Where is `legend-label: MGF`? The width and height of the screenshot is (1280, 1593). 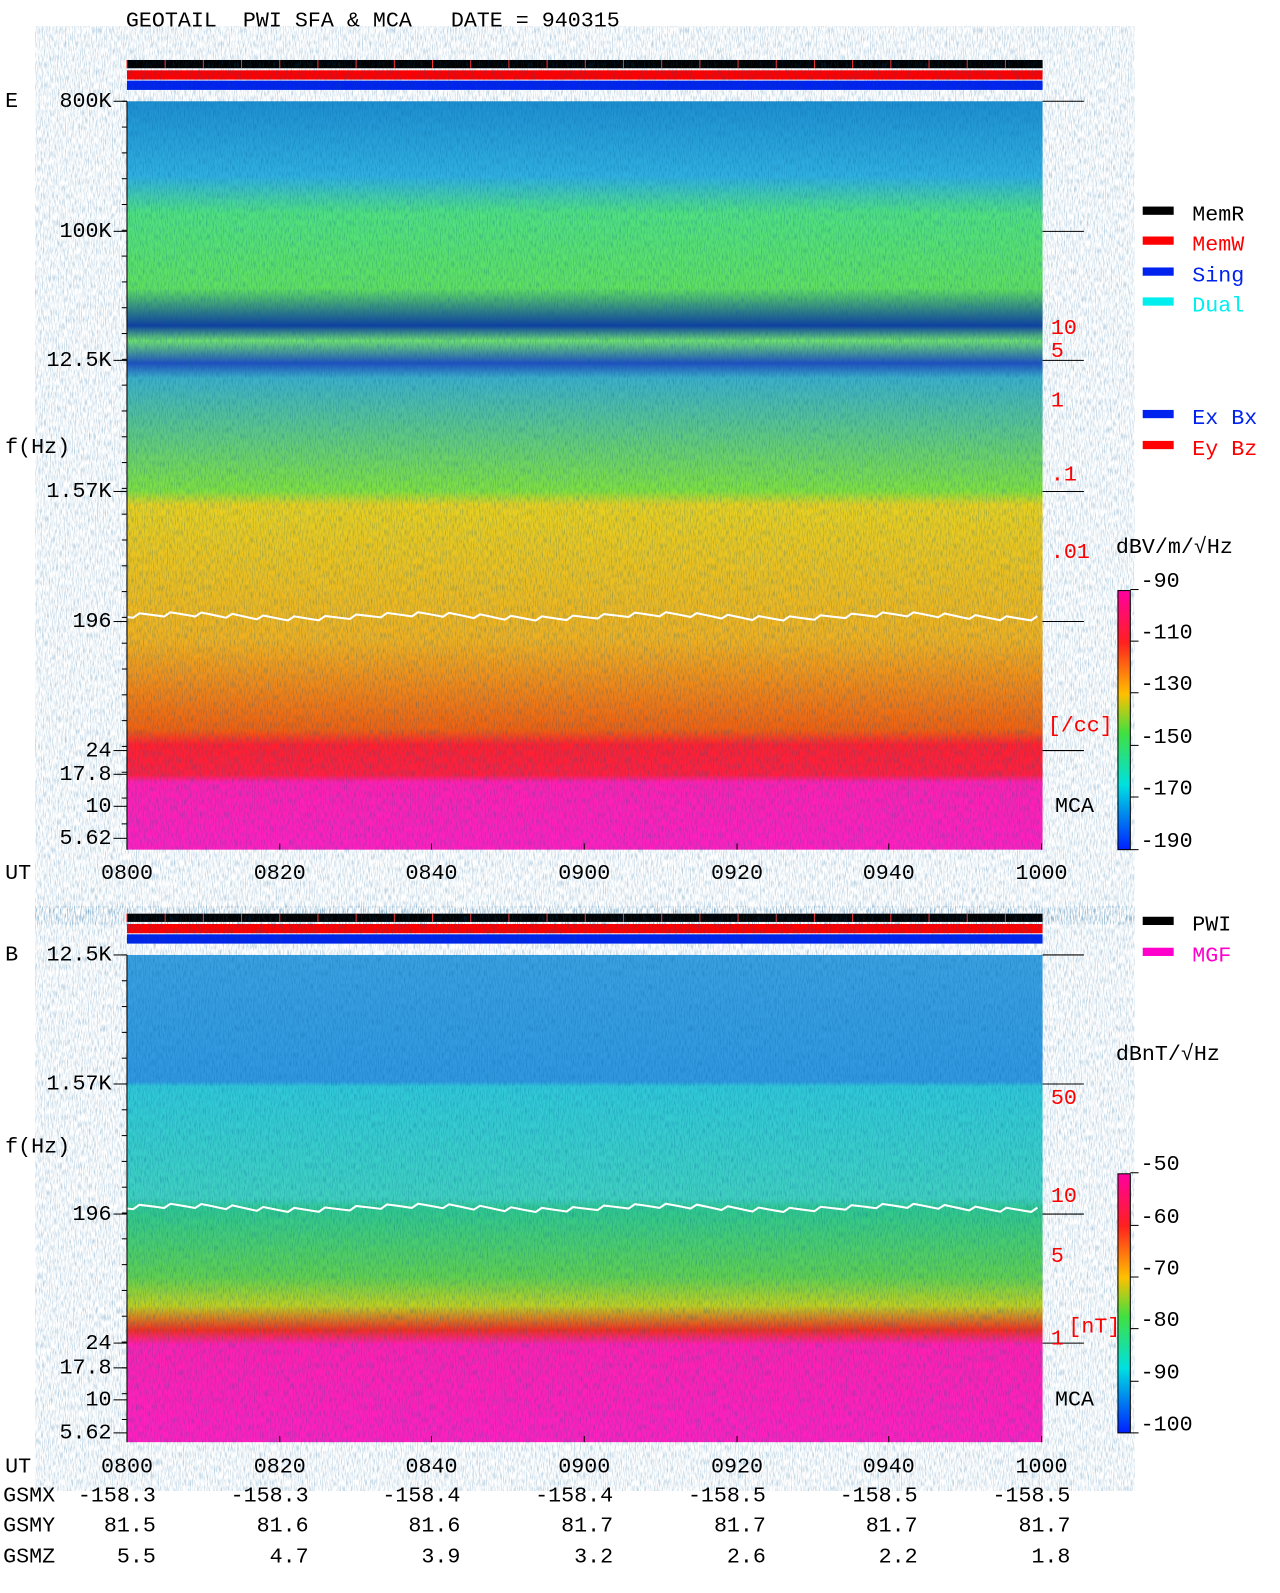 legend-label: MGF is located at coordinates (1211, 956).